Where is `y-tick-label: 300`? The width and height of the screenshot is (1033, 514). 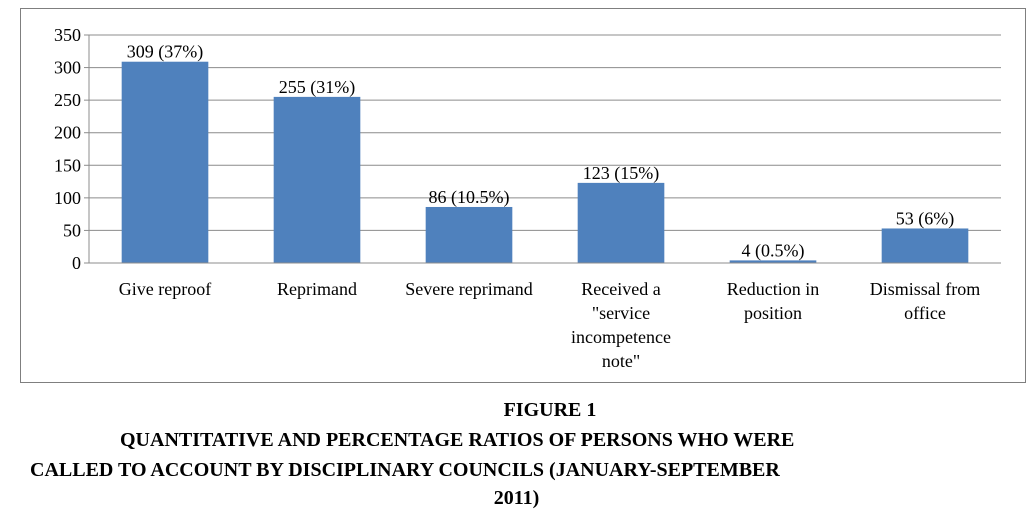 y-tick-label: 300 is located at coordinates (67, 68).